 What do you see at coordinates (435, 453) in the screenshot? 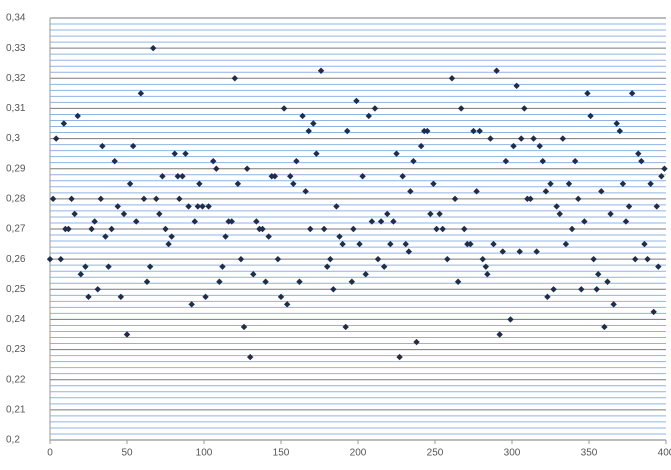
I see `x-tick-label: 250` at bounding box center [435, 453].